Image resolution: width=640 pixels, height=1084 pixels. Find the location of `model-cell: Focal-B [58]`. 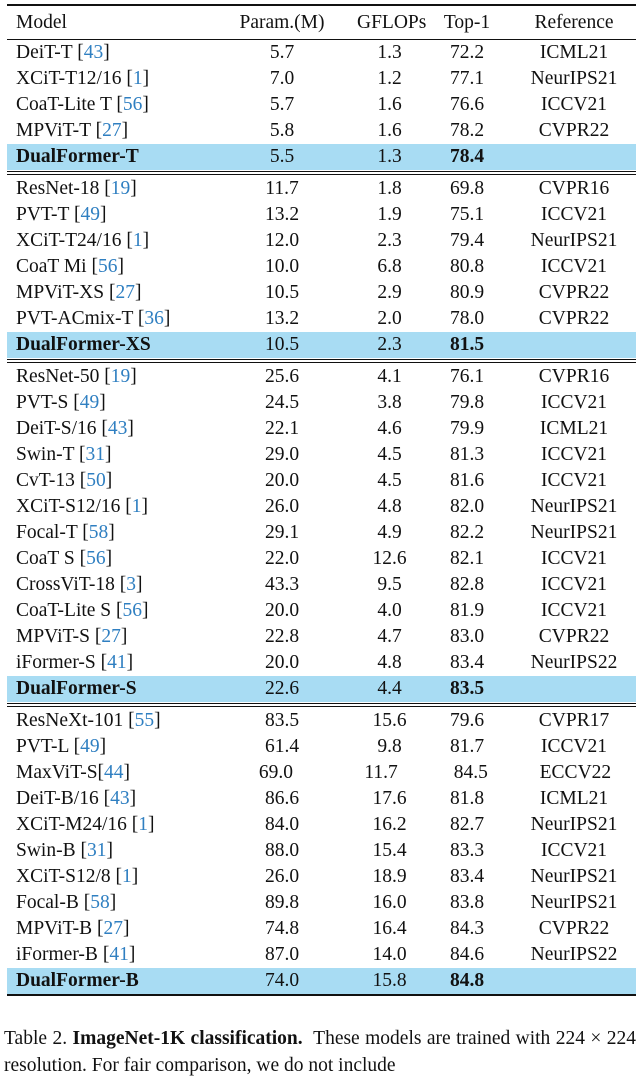

model-cell: Focal-B [58] is located at coordinates (66, 902).